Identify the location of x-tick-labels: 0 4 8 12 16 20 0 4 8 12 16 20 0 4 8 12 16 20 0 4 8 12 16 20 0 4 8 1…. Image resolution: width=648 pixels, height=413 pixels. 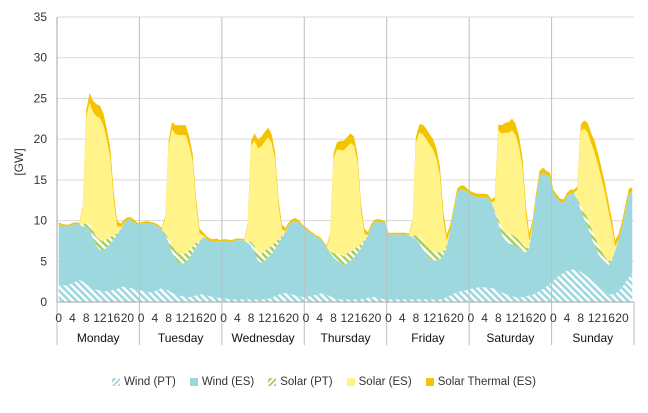
(342, 318).